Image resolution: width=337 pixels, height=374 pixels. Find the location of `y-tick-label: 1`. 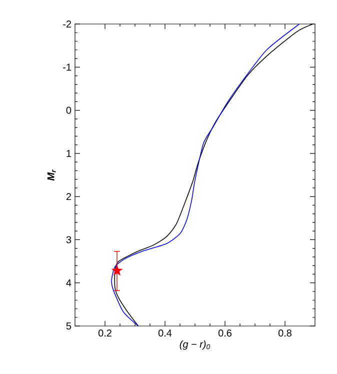

y-tick-label: 1 is located at coordinates (69, 153).